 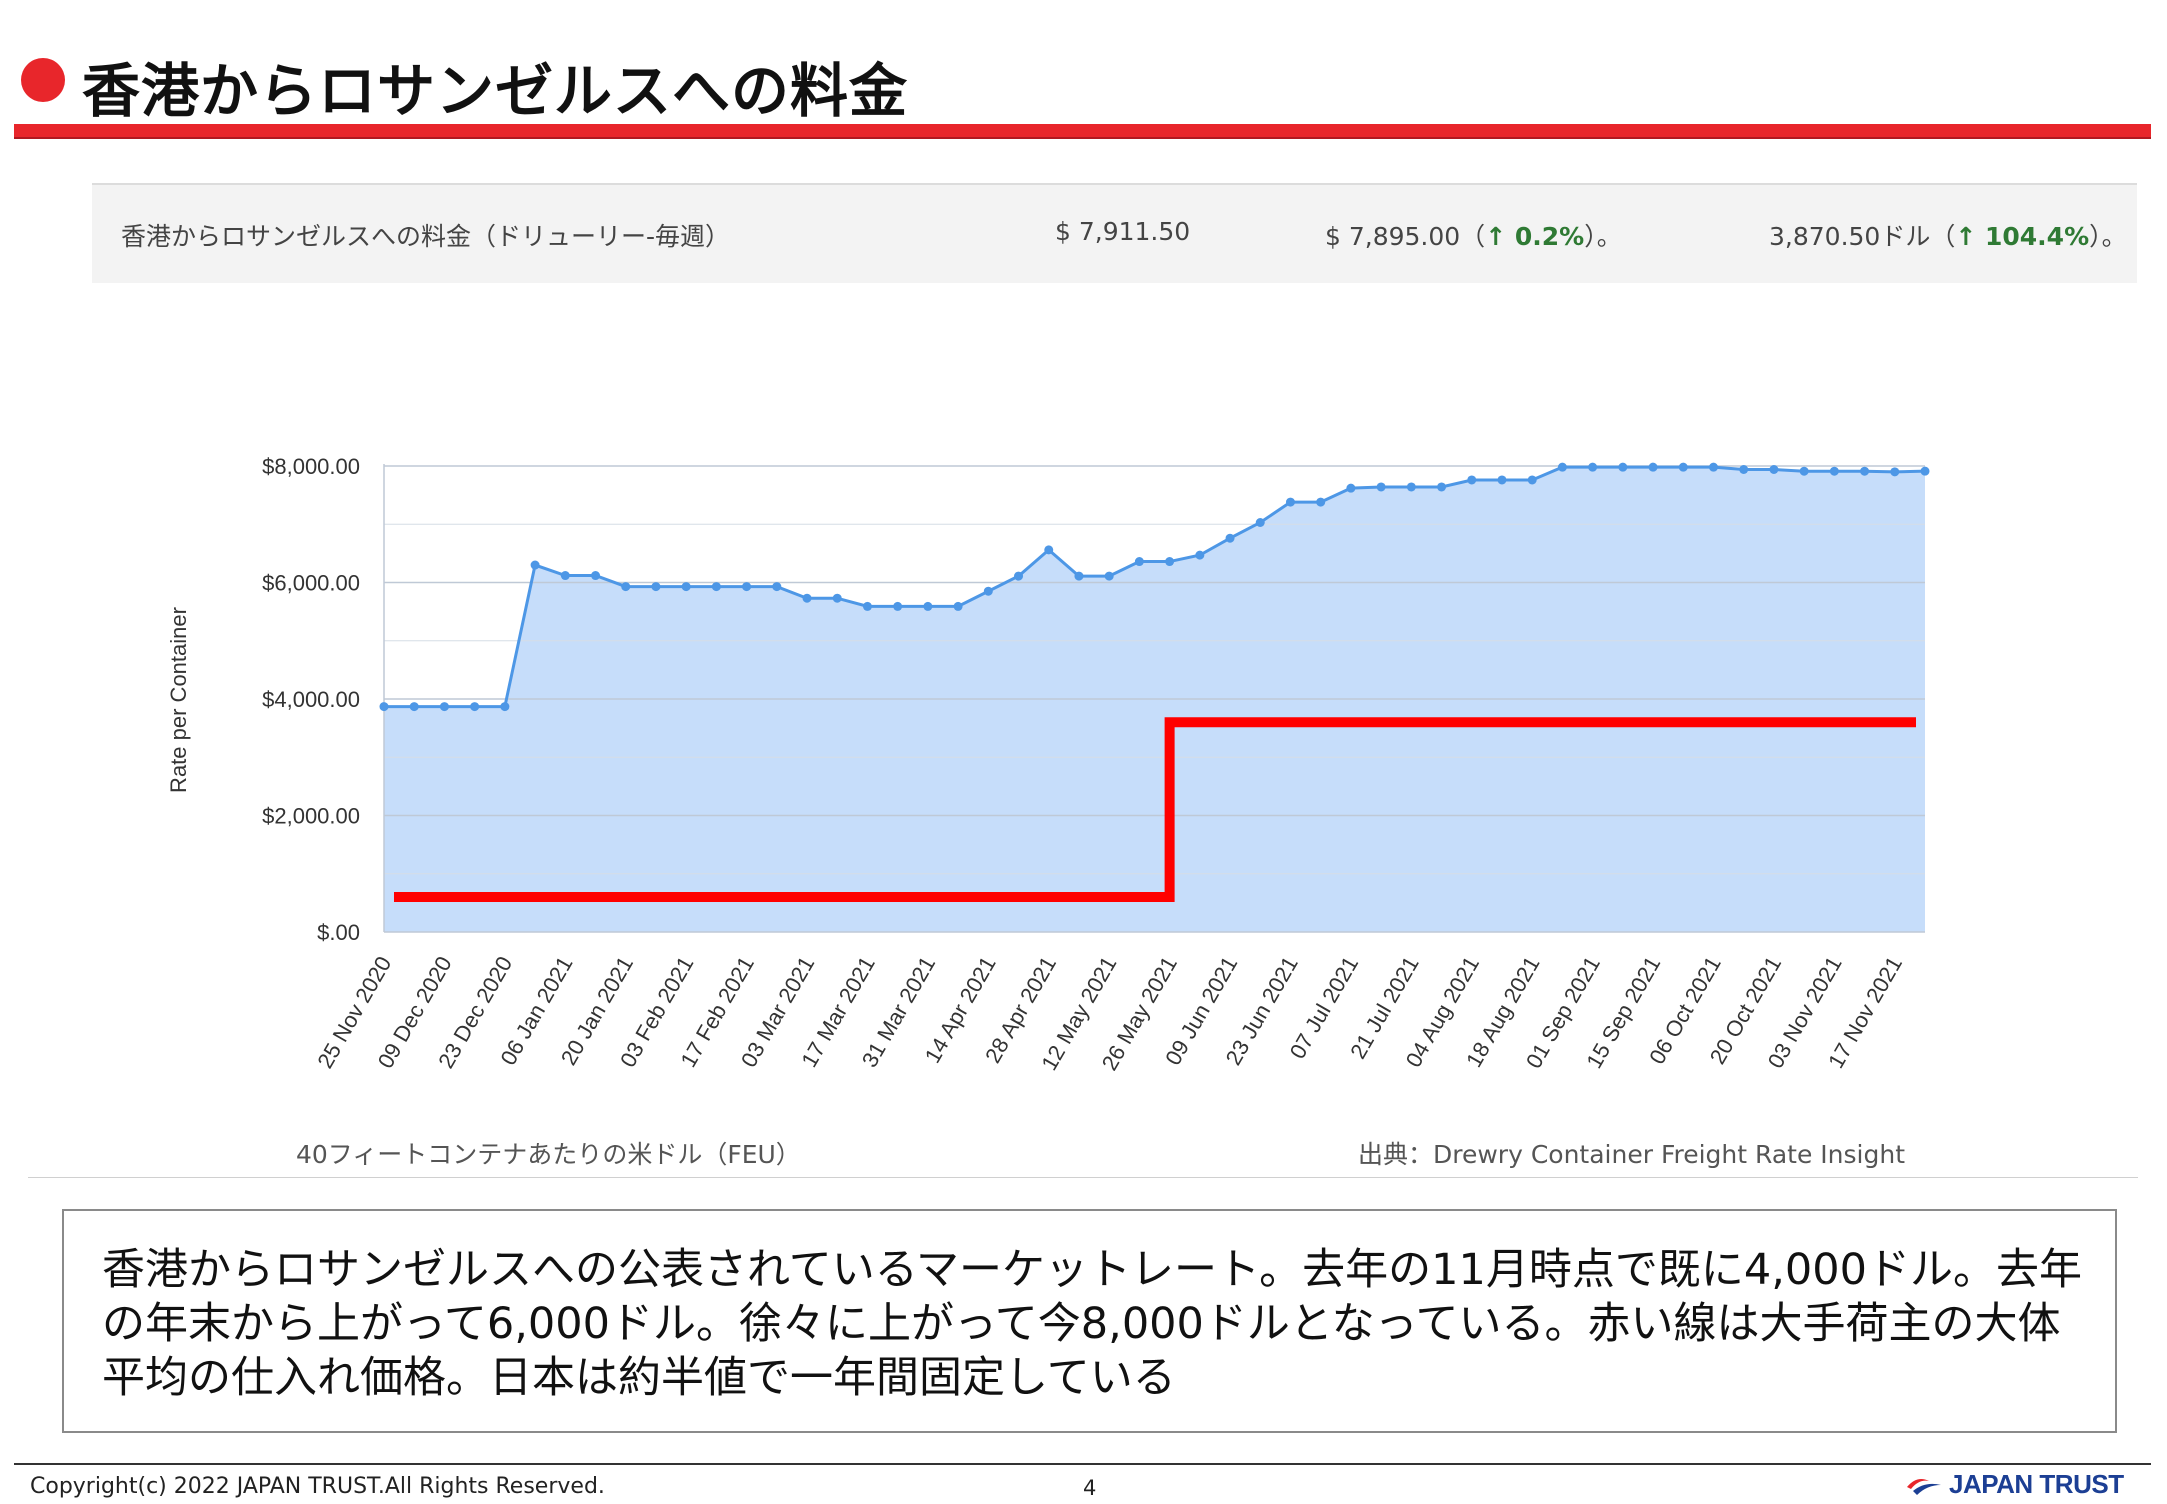 What do you see at coordinates (2036, 1483) in the screenshot?
I see `logo-text: JAPAN TRUST` at bounding box center [2036, 1483].